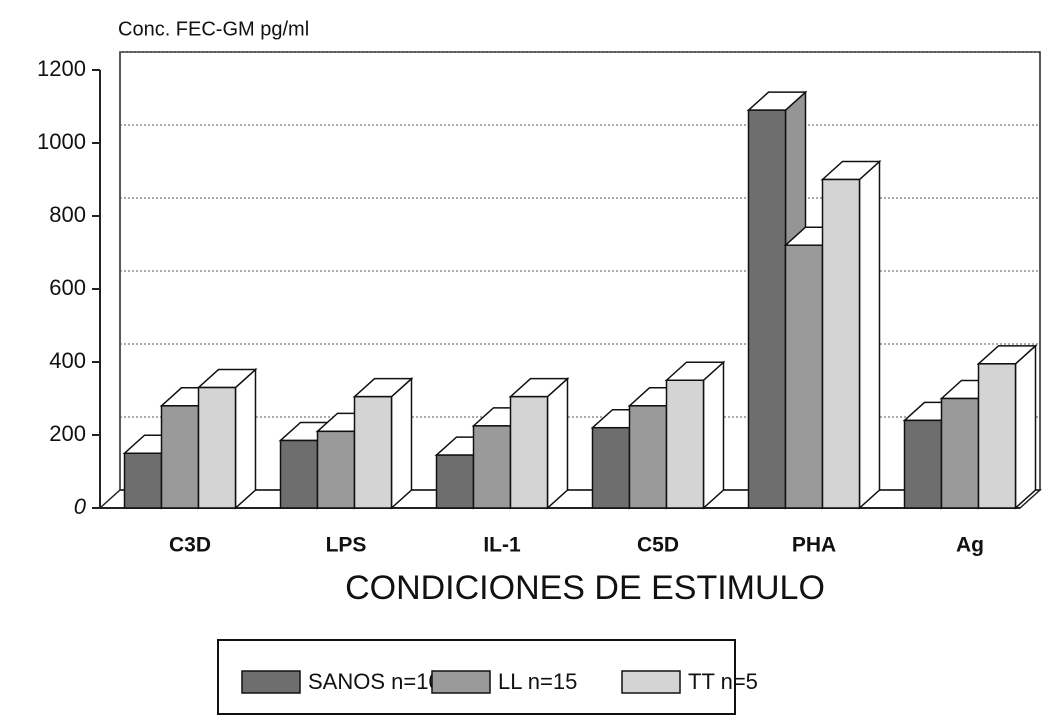 The width and height of the screenshot is (1046, 715). What do you see at coordinates (585, 588) in the screenshot?
I see `x-axis-title: CONDICIONES DE ESTIMULO` at bounding box center [585, 588].